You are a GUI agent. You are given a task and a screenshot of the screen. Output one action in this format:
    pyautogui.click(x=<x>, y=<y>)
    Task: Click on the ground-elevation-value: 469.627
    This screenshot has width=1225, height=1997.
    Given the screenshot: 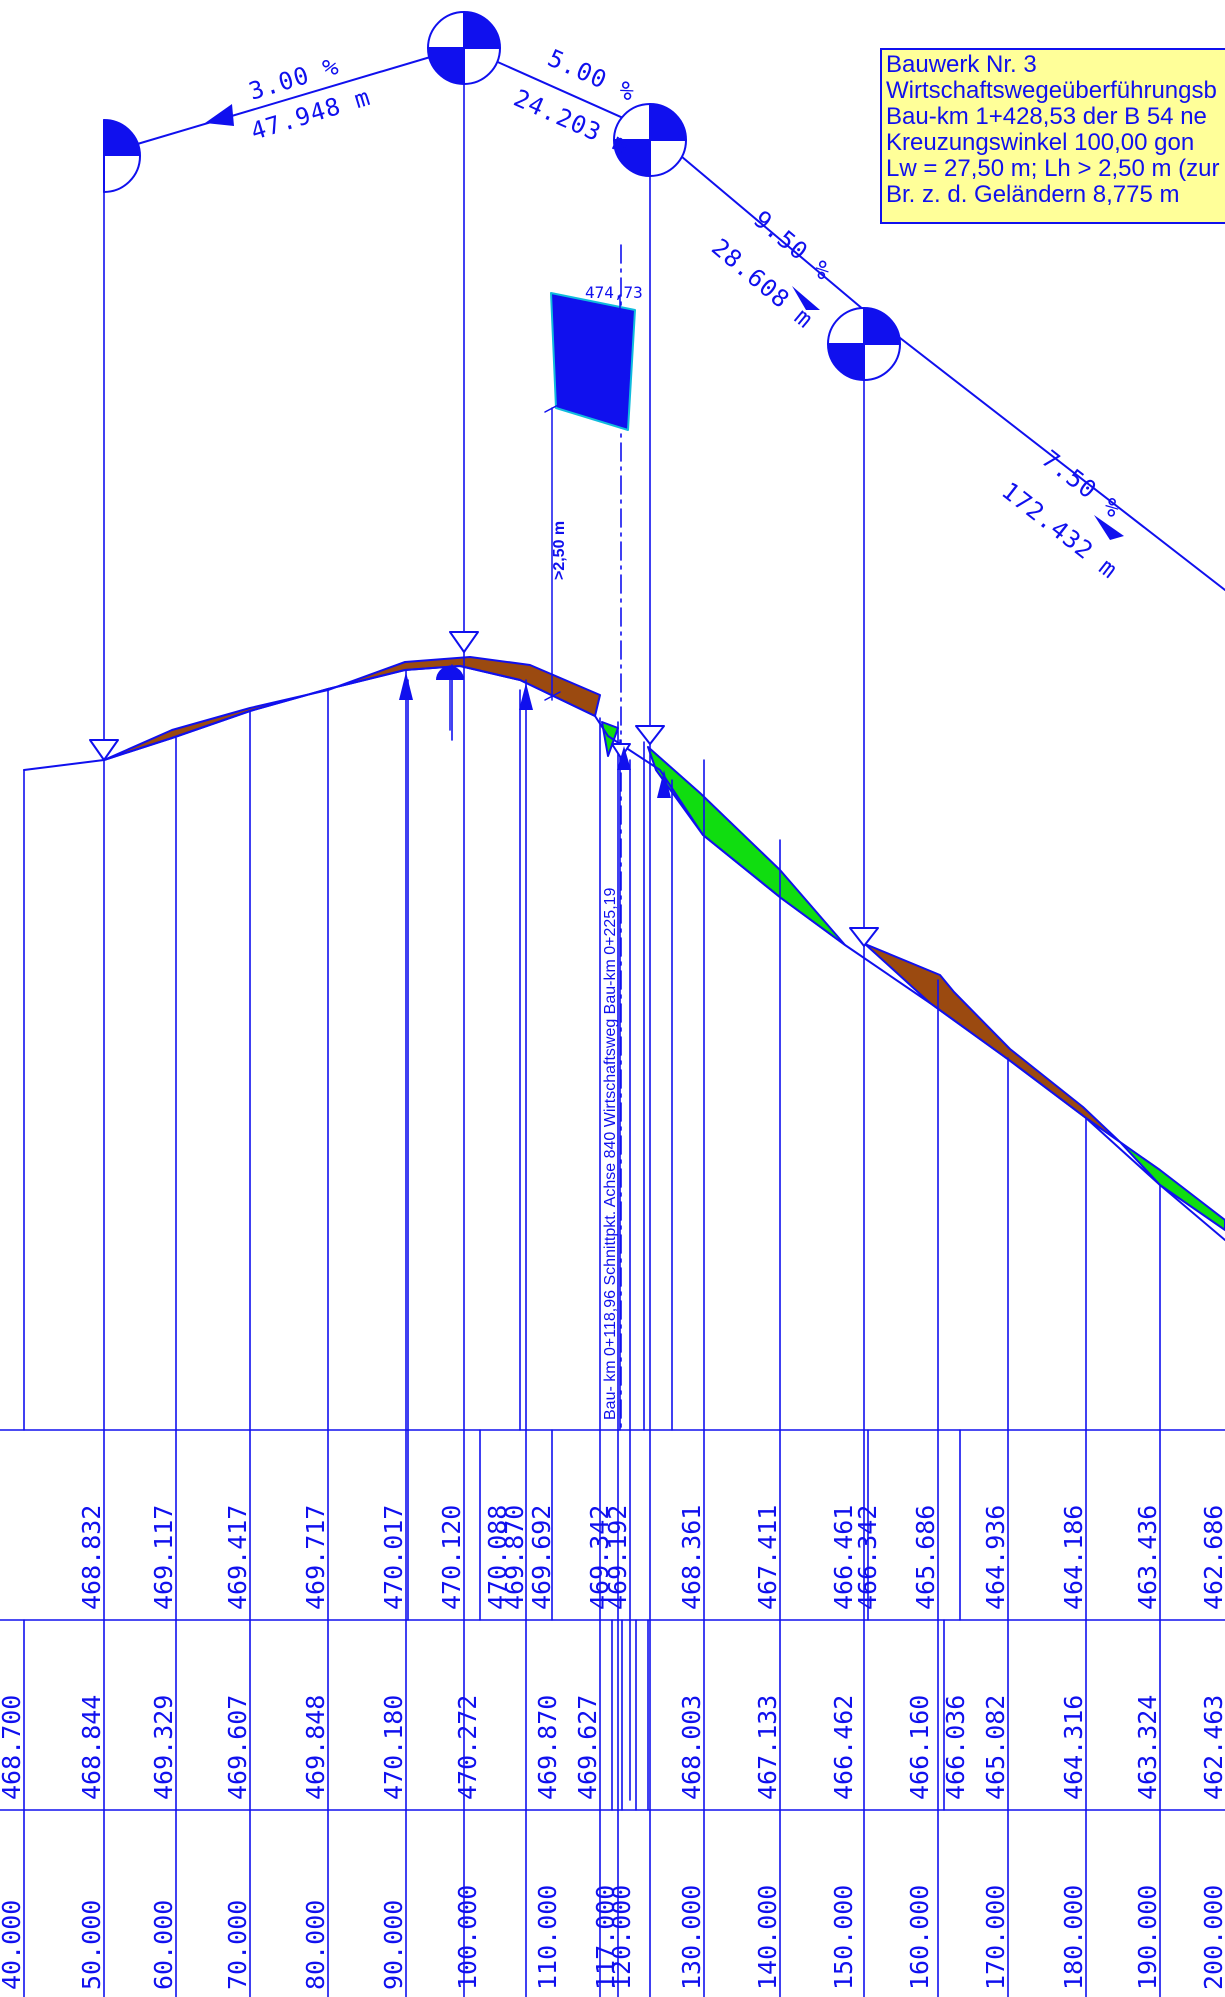 What is the action you would take?
    pyautogui.click(x=587, y=1747)
    